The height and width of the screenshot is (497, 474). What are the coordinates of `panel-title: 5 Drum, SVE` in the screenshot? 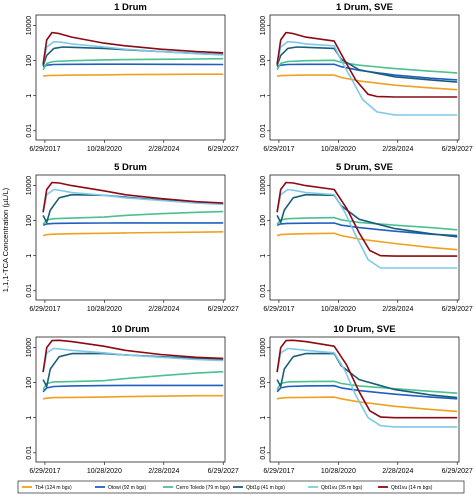 It's located at (364, 167).